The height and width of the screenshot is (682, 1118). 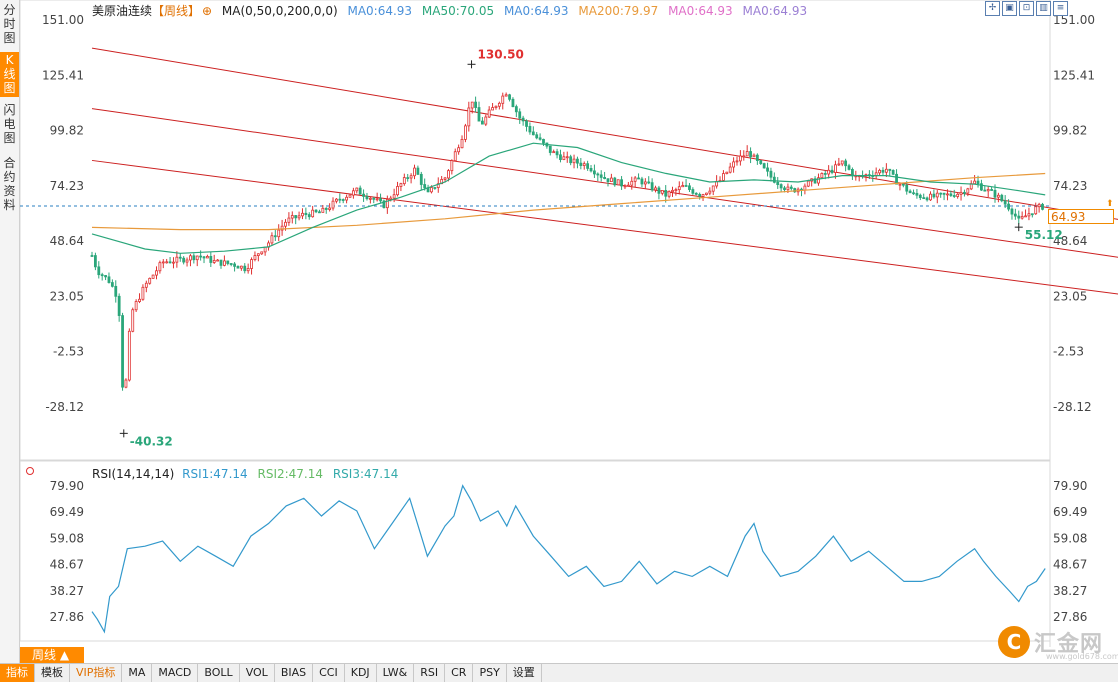 What do you see at coordinates (536, 11) in the screenshot?
I see `ma-value: MA0:64.93` at bounding box center [536, 11].